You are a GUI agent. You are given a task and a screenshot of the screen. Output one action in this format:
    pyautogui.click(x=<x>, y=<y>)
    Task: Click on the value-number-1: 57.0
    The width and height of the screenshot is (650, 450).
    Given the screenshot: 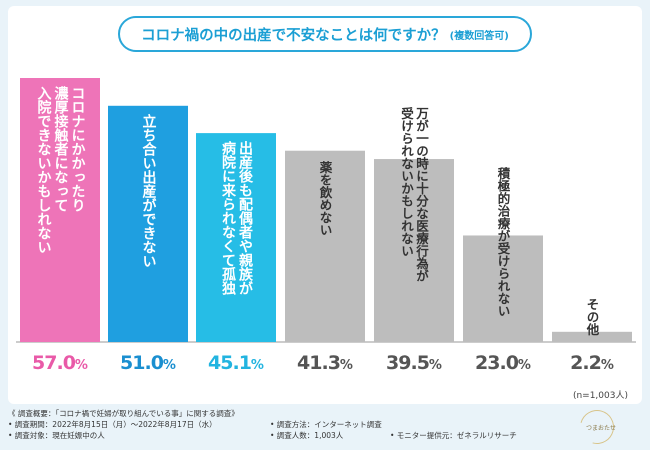 What is the action you would take?
    pyautogui.click(x=54, y=363)
    